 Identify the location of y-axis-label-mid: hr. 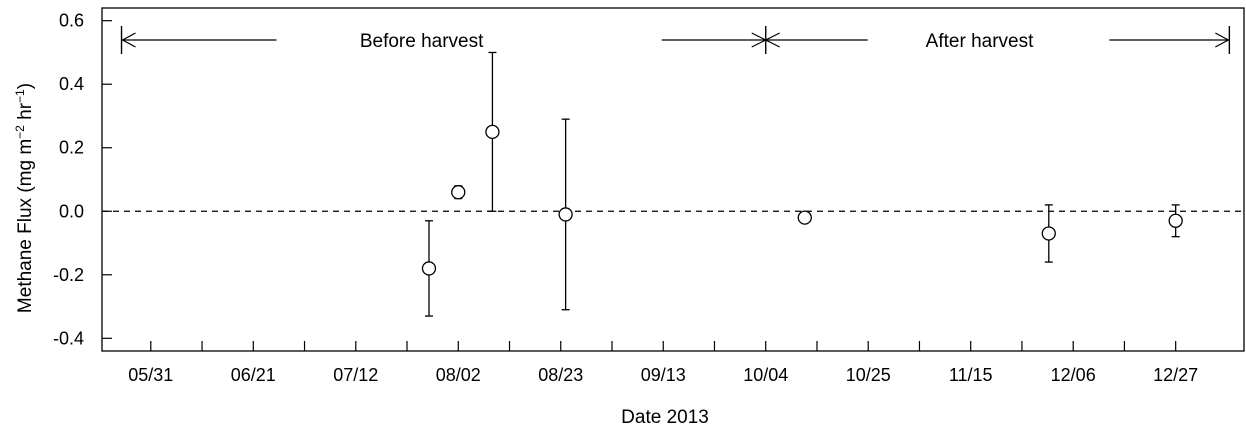
(25, 113).